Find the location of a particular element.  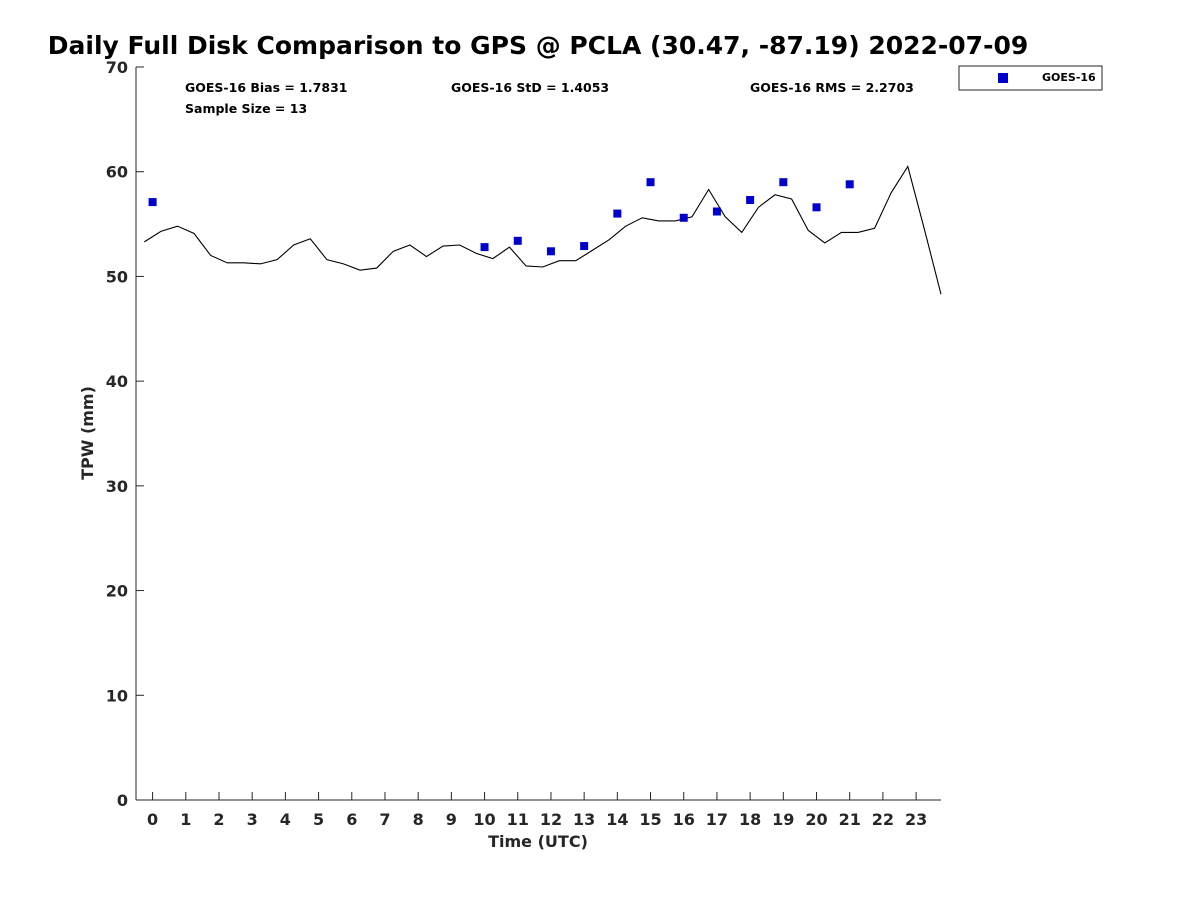

x-tick-label: 3 is located at coordinates (252, 819).